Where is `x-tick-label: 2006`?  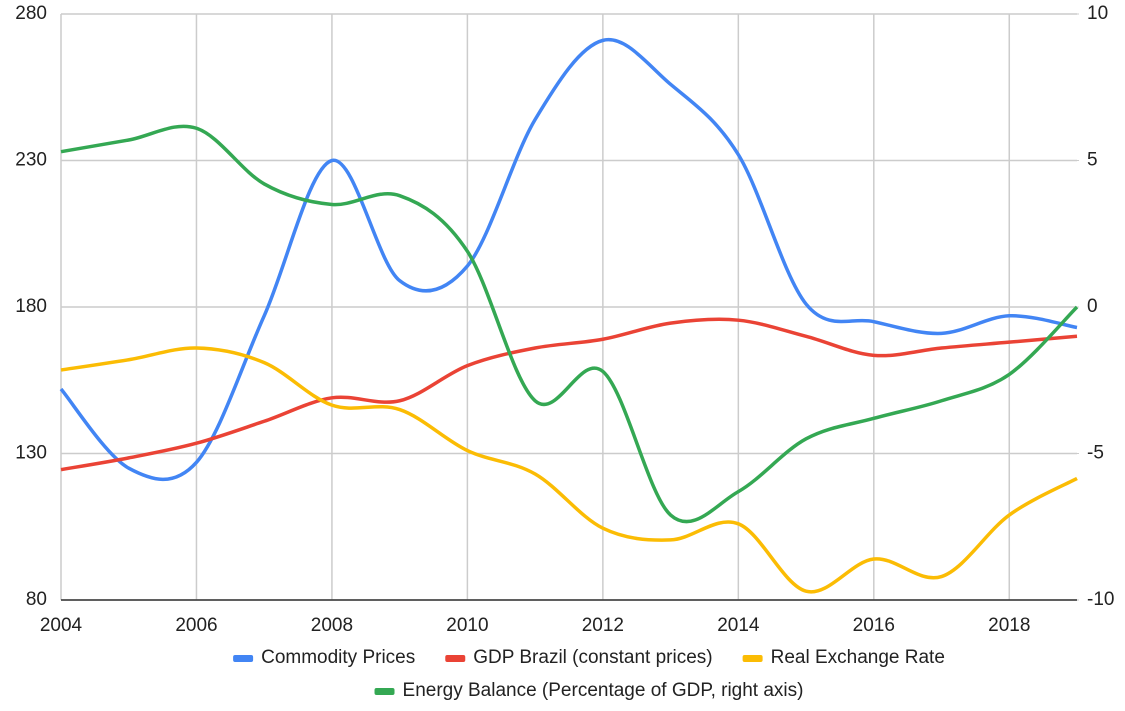
x-tick-label: 2006 is located at coordinates (196, 625).